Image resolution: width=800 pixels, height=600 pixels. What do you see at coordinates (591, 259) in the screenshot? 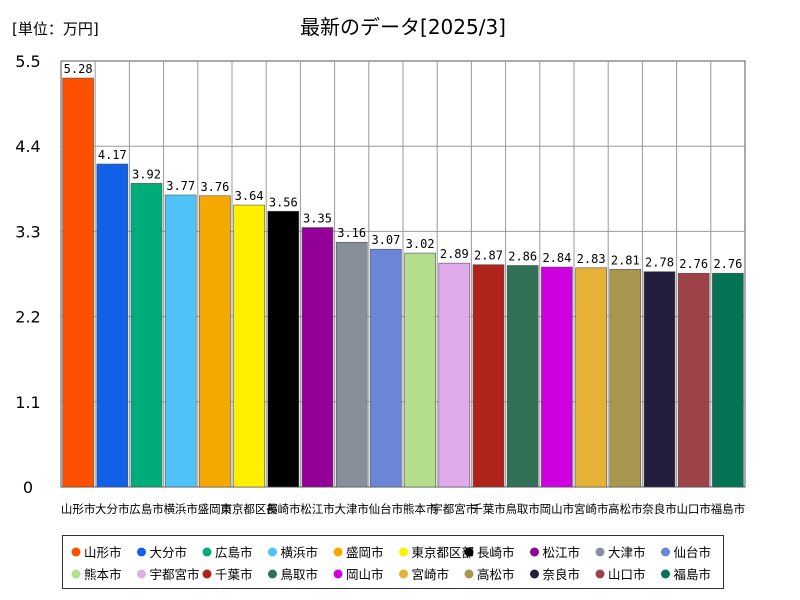
I see `value-label: 2.83` at bounding box center [591, 259].